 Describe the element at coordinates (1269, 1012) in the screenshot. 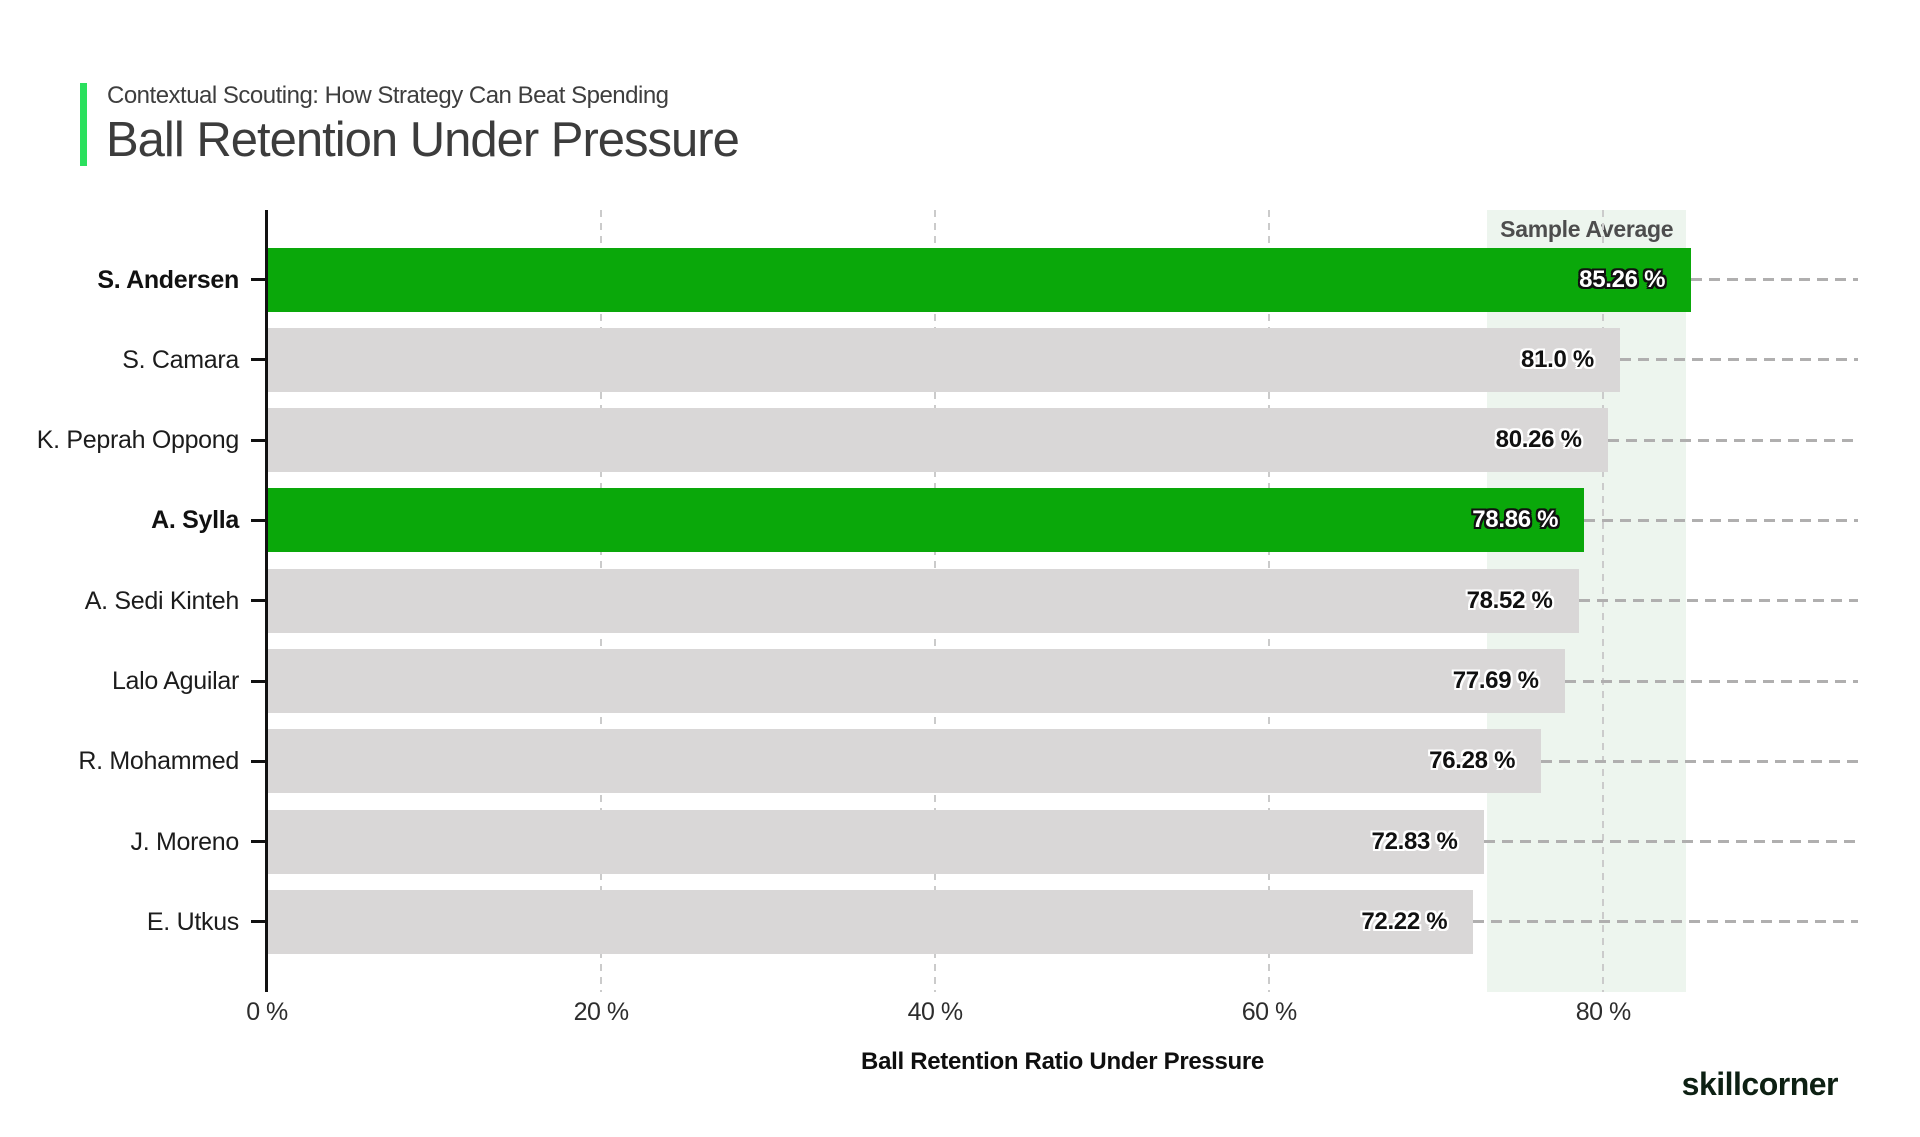

I see `x-tick-label-60: 60 %` at that location.